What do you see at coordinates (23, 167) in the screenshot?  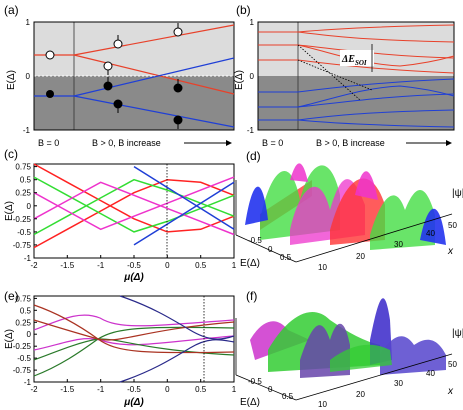 I see `panel-c-ytick: 0.75` at bounding box center [23, 167].